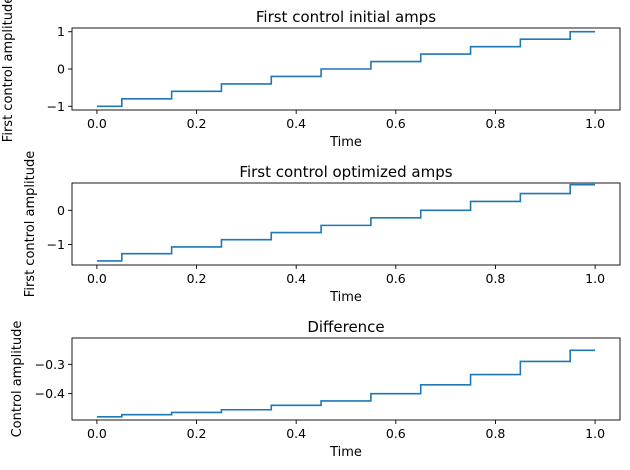 The width and height of the screenshot is (630, 470). What do you see at coordinates (61, 31) in the screenshot?
I see `y-tick-label: 1` at bounding box center [61, 31].